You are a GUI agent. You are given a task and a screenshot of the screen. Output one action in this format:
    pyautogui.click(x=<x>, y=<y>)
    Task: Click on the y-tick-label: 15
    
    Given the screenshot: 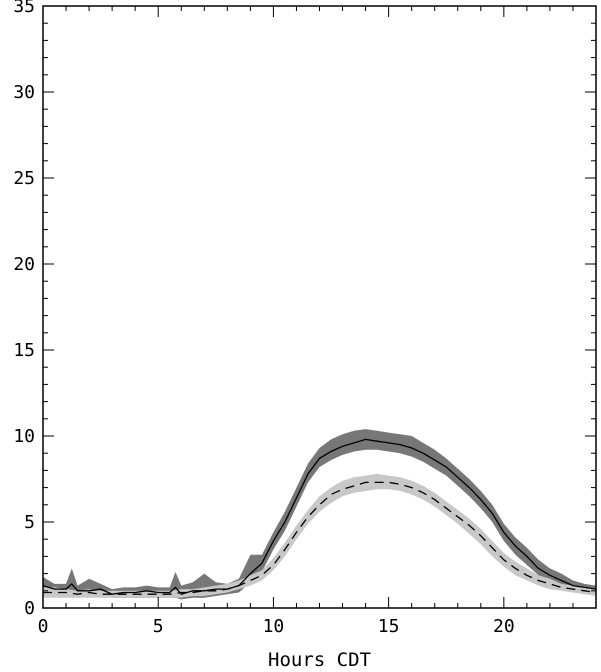 What is the action you would take?
    pyautogui.click(x=24, y=350)
    